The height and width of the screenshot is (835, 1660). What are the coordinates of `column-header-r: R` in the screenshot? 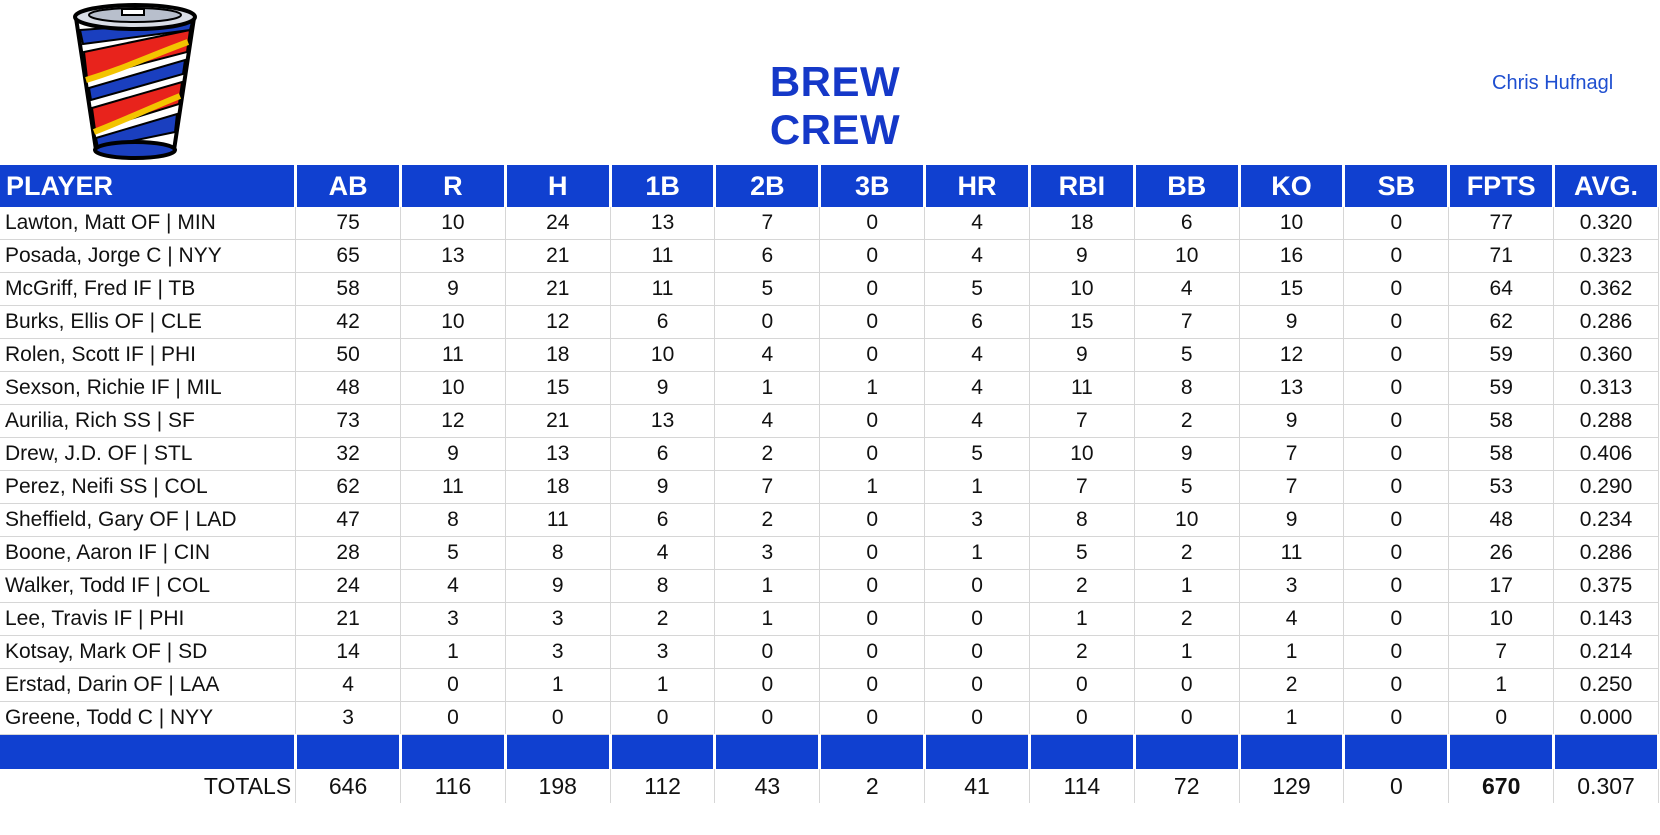 It's located at (453, 186).